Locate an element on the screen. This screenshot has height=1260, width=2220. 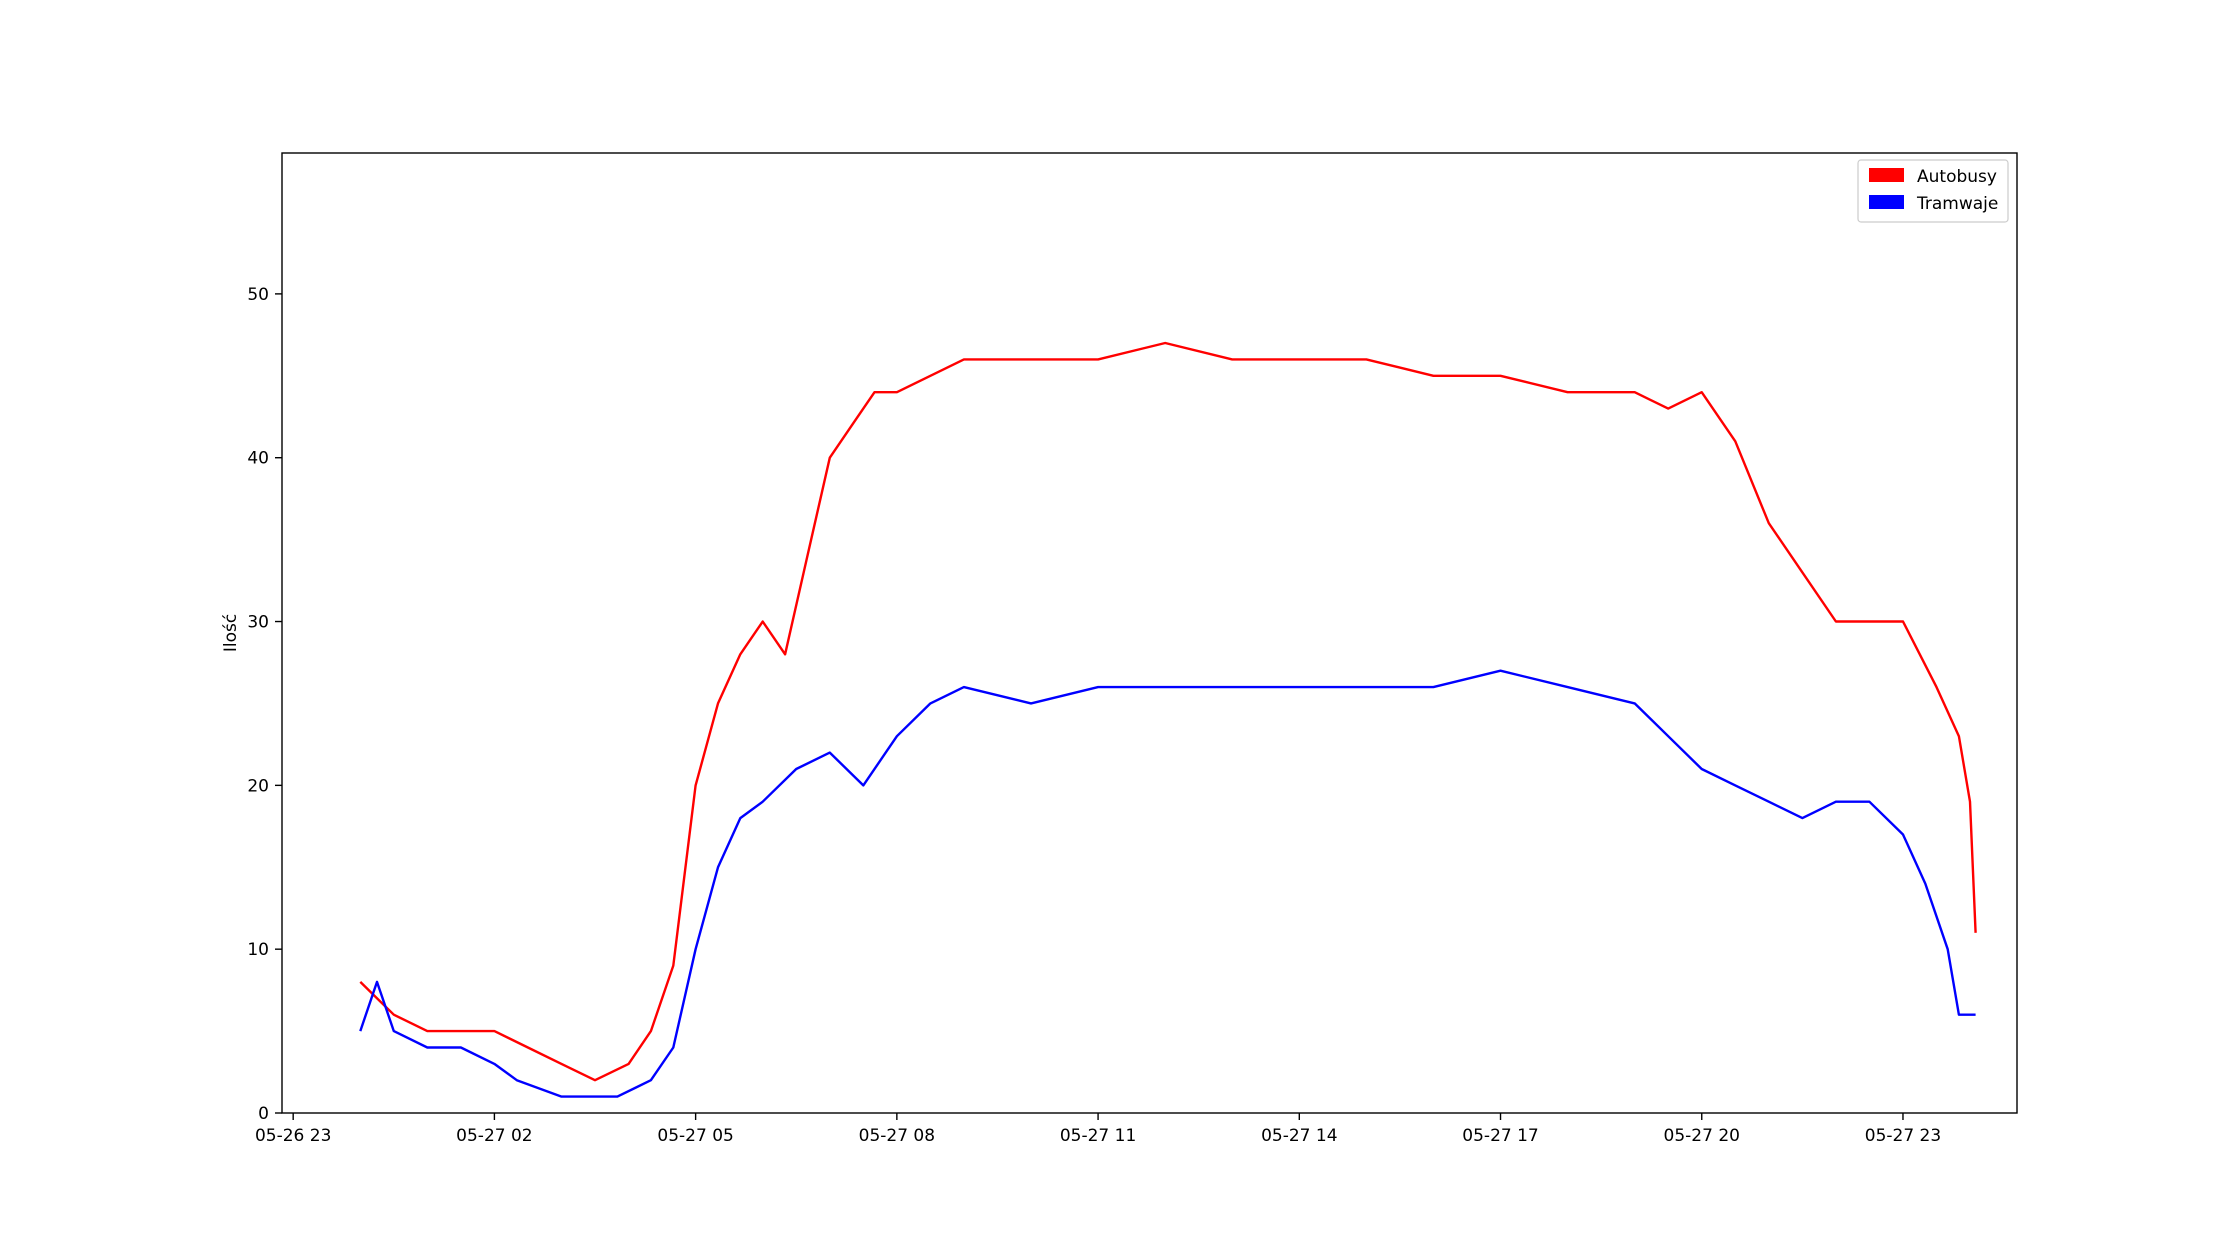
y-tick-label: 40 is located at coordinates (258, 459).